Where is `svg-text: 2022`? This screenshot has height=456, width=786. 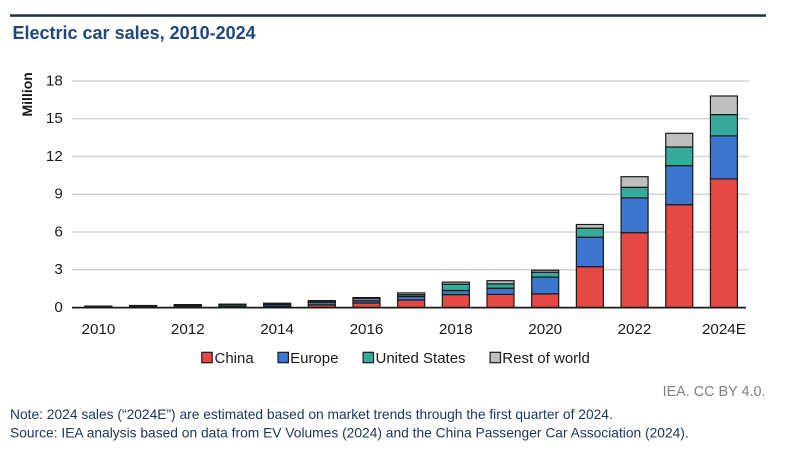 svg-text: 2022 is located at coordinates (635, 329).